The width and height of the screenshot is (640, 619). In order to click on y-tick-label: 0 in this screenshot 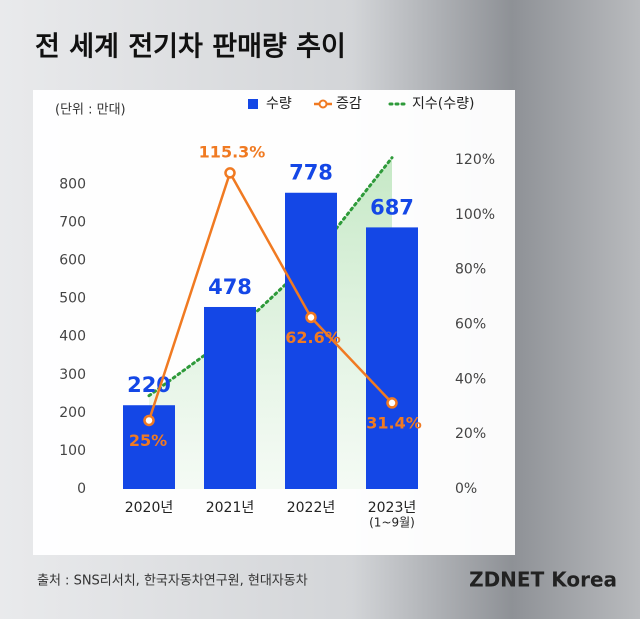, I will do `click(81, 489)`.